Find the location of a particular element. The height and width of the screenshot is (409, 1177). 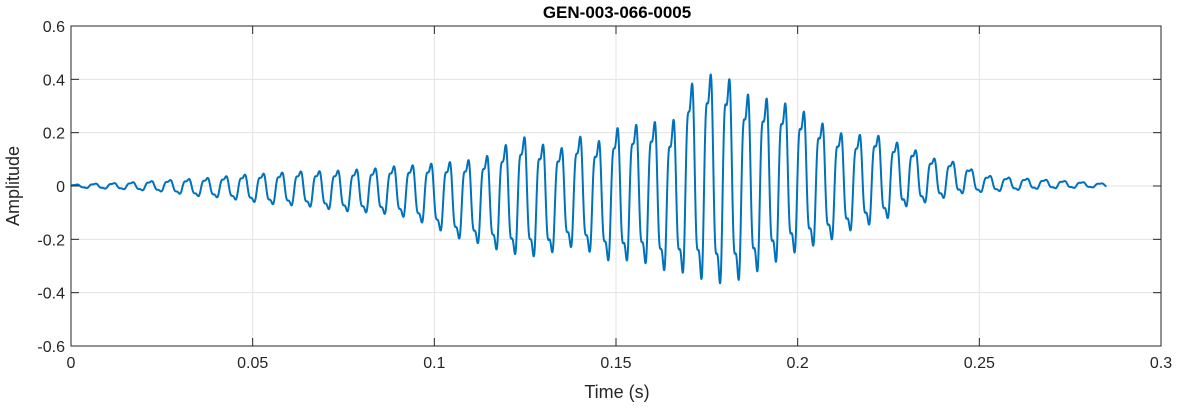

x-tick-label: 0.3 is located at coordinates (1161, 363).